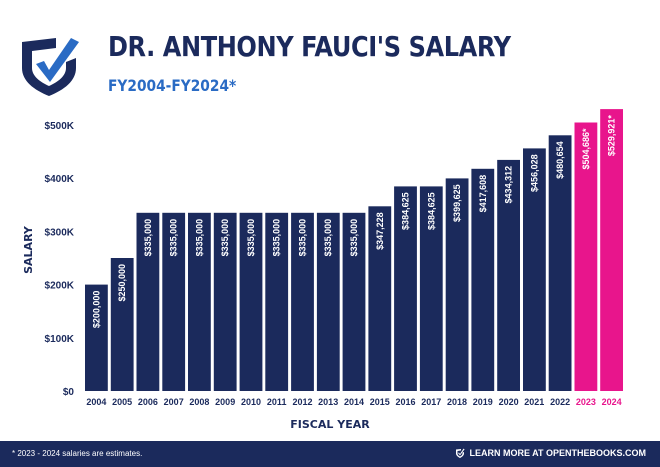 The image size is (660, 467). I want to click on bar-2004, so click(96, 337).